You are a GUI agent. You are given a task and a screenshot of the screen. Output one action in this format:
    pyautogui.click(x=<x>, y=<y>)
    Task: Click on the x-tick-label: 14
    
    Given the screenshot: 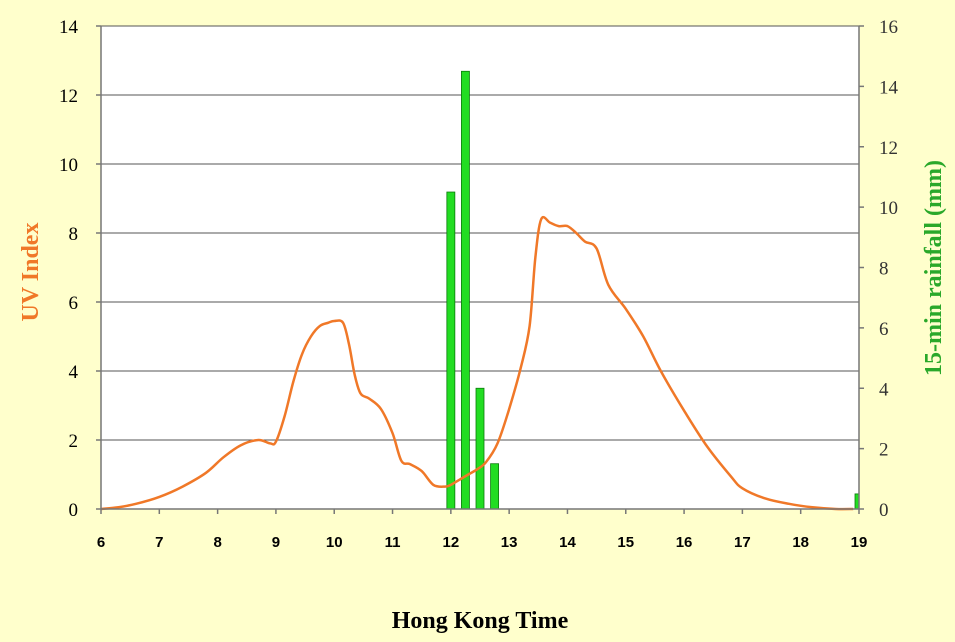 What is the action you would take?
    pyautogui.click(x=567, y=542)
    